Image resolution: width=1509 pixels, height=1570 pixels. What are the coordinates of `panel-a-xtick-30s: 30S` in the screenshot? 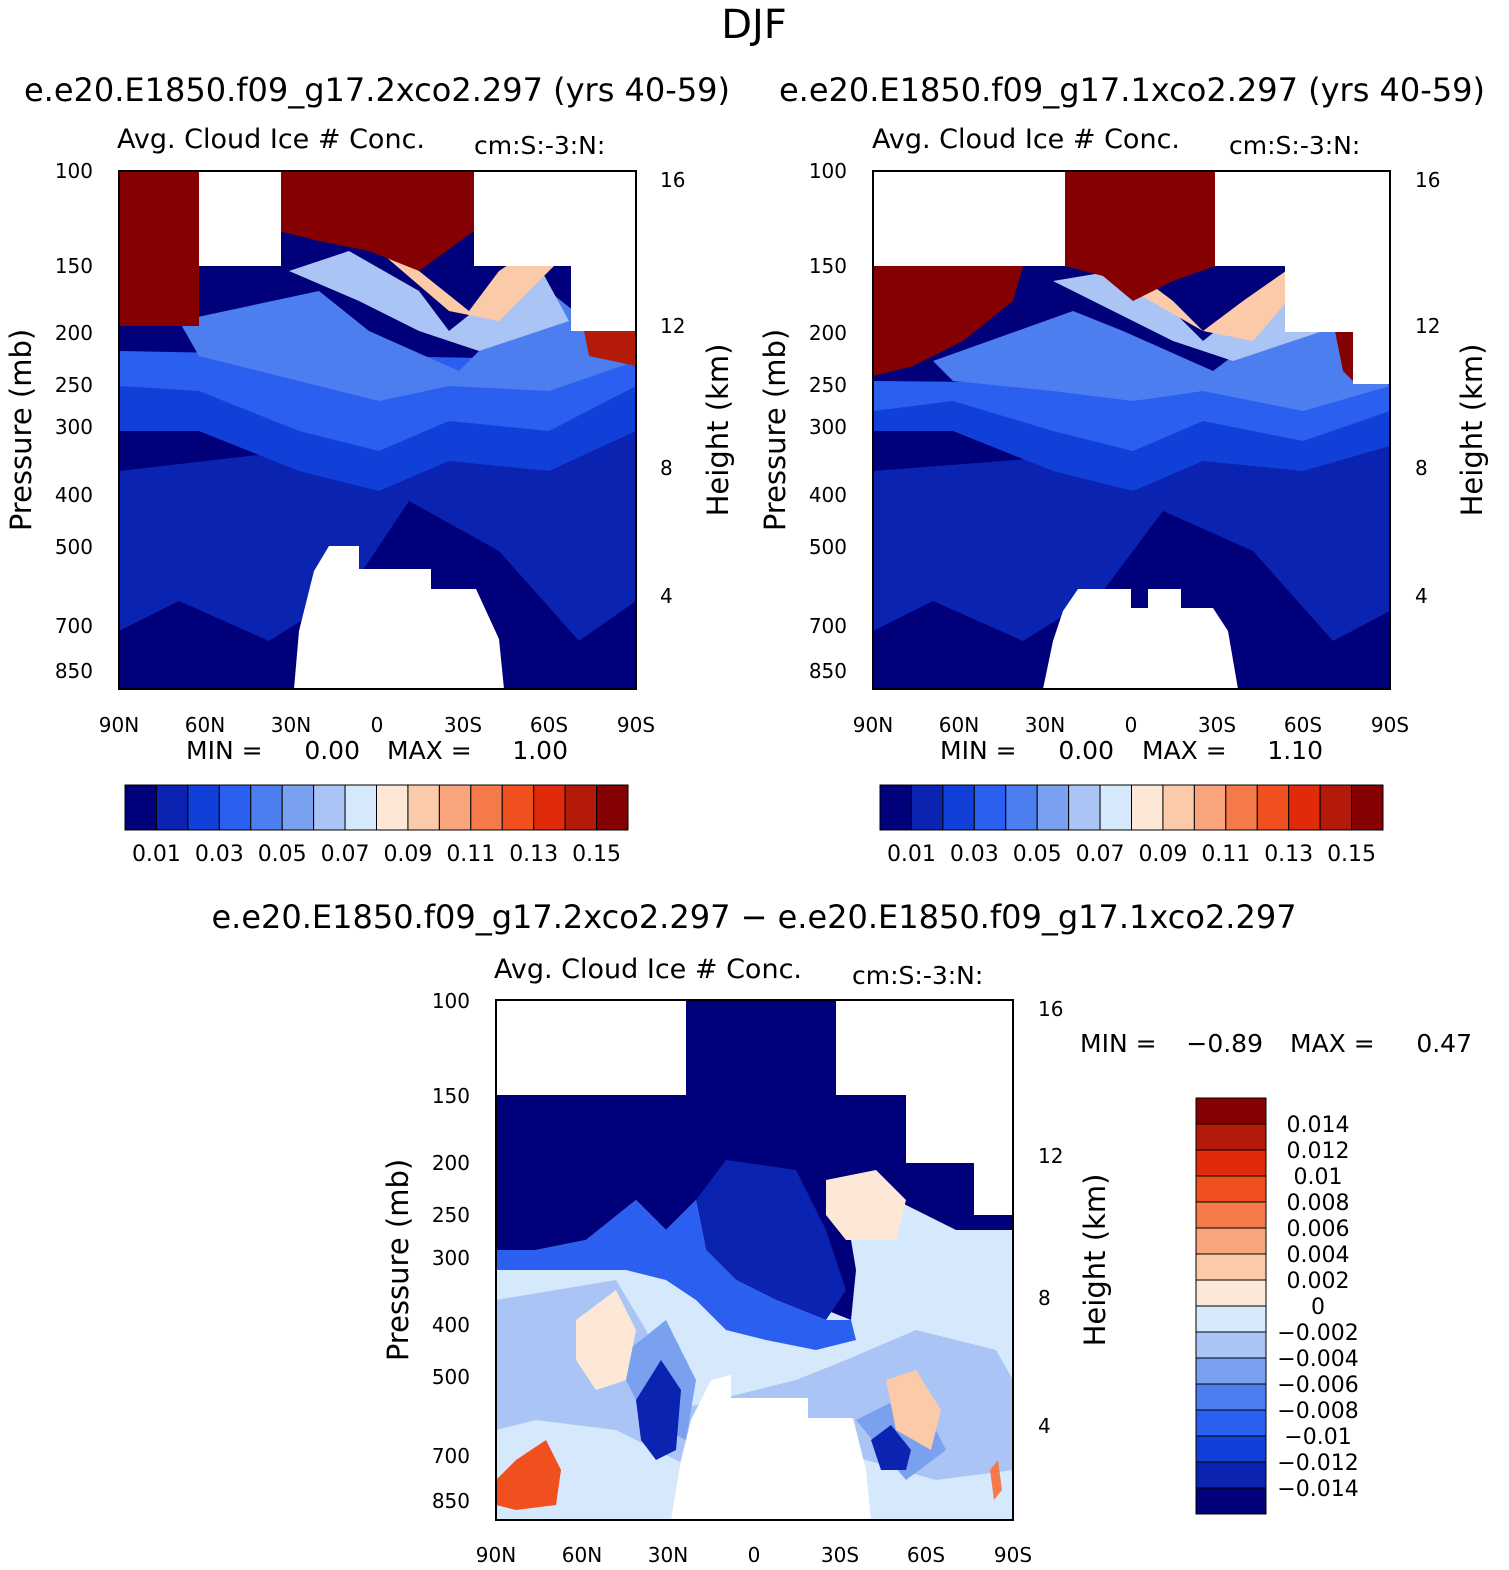 It's located at (463, 725).